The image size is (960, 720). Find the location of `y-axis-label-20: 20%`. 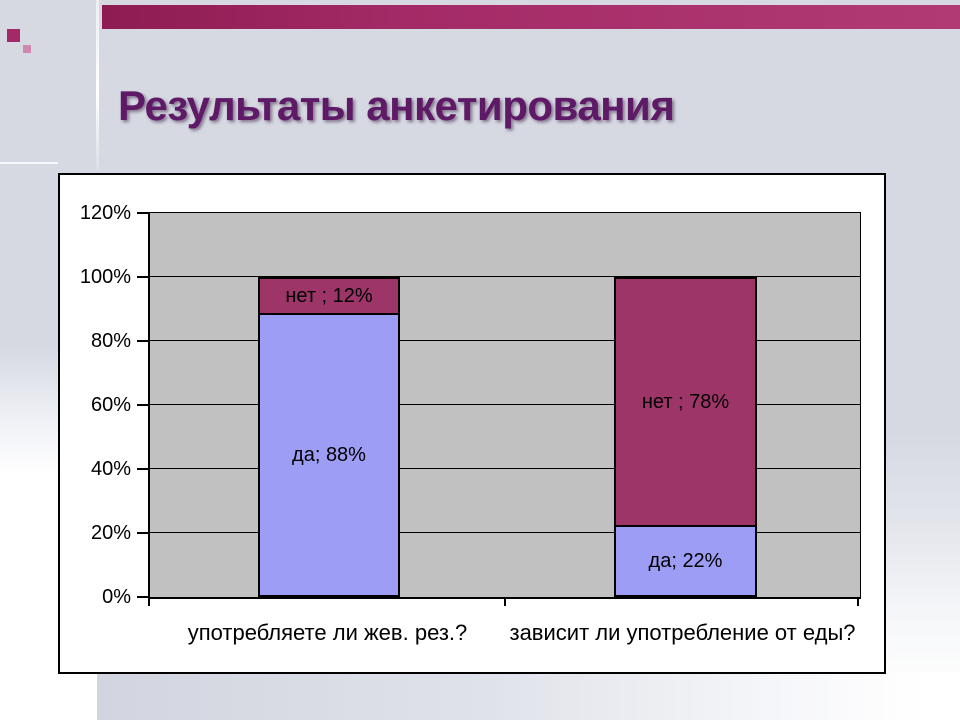

y-axis-label-20: 20% is located at coordinates (110, 533).